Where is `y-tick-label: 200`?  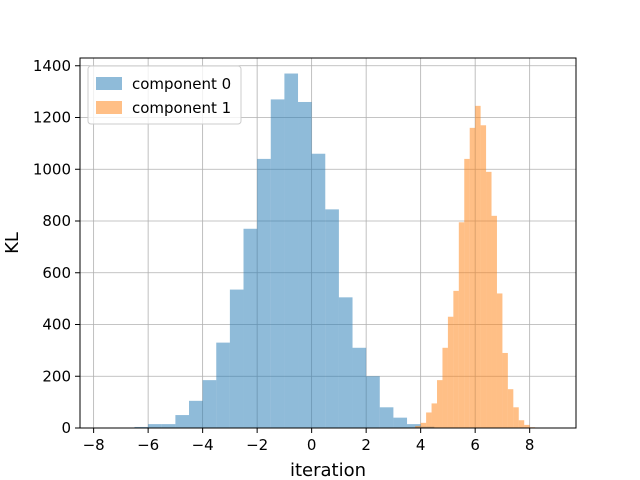
y-tick-label: 200 is located at coordinates (56, 376).